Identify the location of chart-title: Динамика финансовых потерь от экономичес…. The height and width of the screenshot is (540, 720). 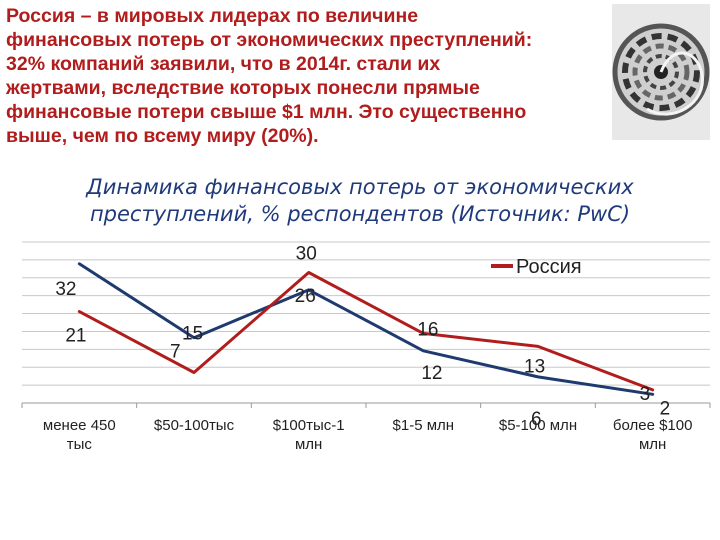
(360, 201).